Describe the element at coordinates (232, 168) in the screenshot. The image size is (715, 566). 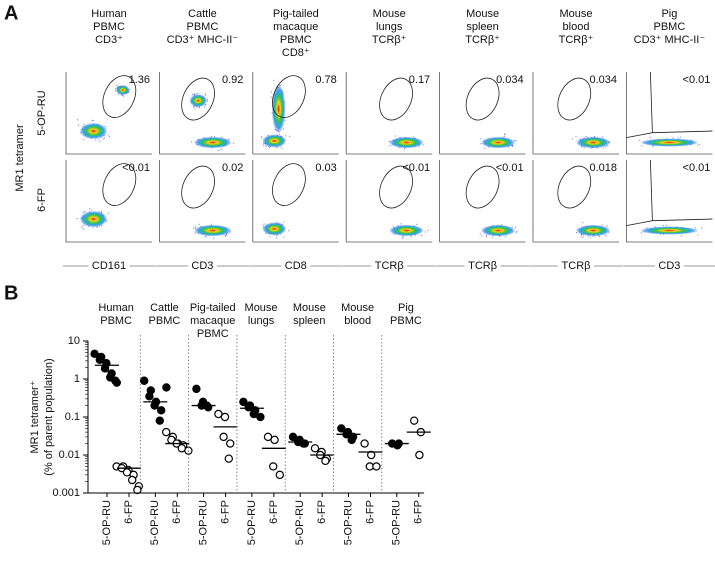
I see `gate-value: 0.02` at that location.